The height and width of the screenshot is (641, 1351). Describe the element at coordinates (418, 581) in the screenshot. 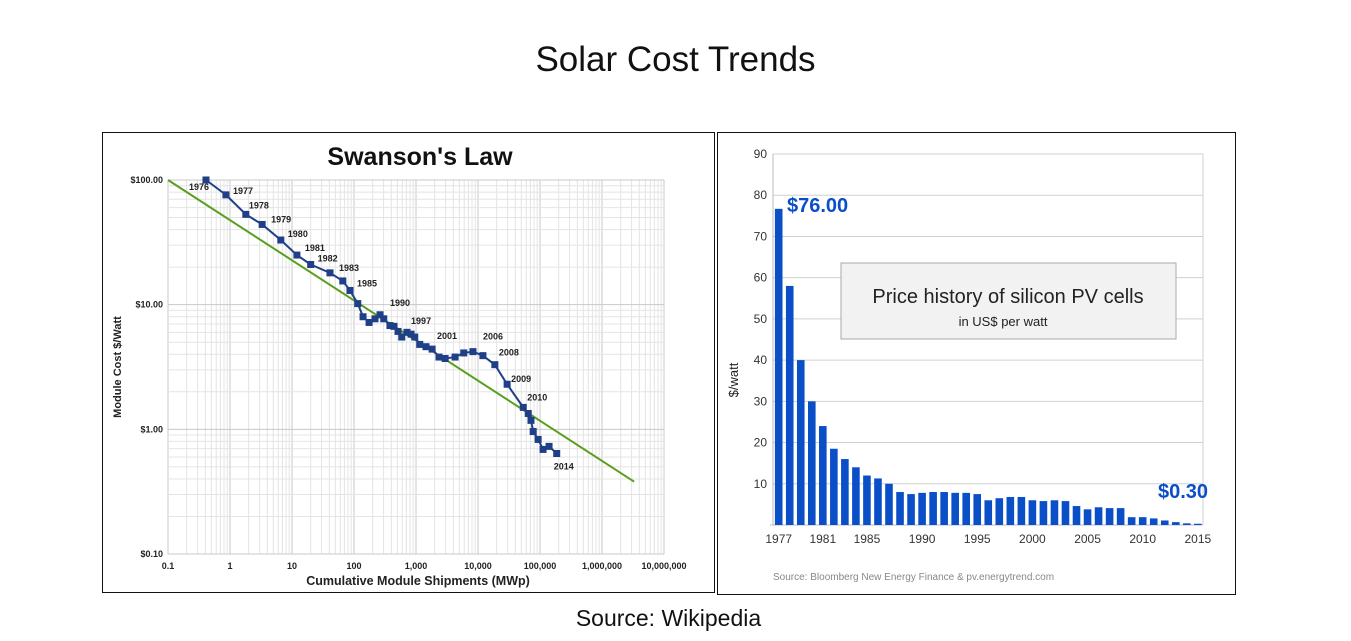

I see `swanson-x-axis-title: Cumulative Module Shipments (MWp)` at that location.